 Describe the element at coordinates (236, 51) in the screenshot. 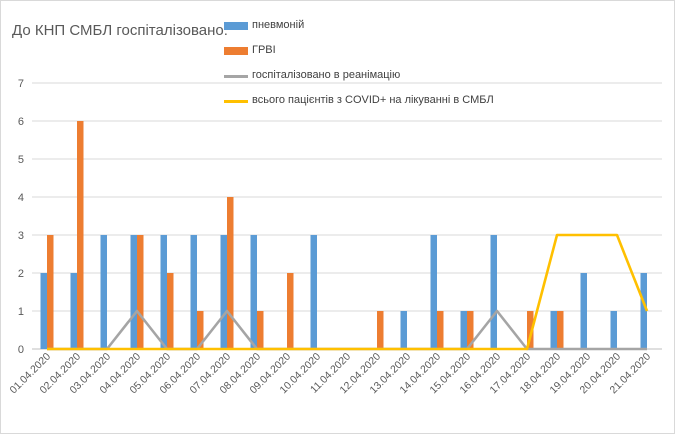

I see `legend-swatch-grvi` at that location.